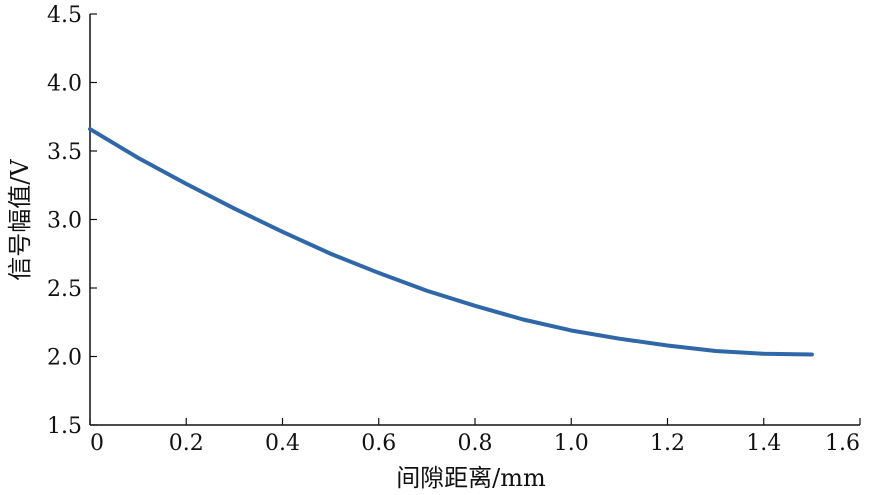 Image resolution: width=886 pixels, height=495 pixels. Describe the element at coordinates (64, 426) in the screenshot. I see `y-tick-label: 1.5` at that location.